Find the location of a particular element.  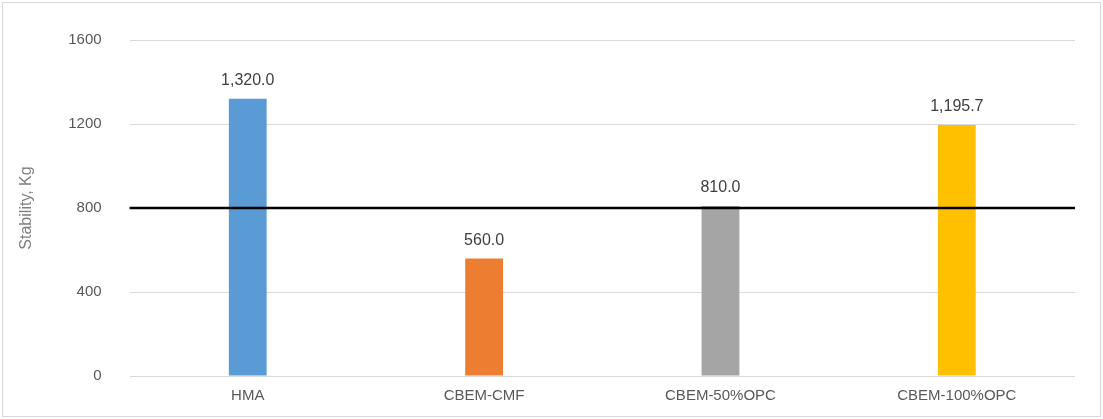

y-tick-label: 1200 is located at coordinates (85, 123).